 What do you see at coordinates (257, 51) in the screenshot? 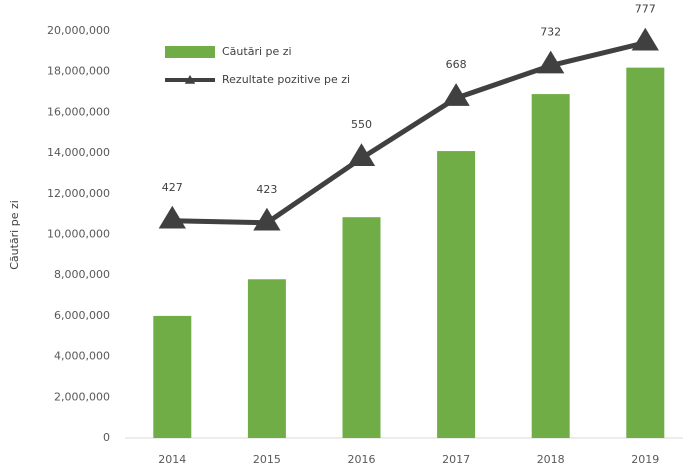
I see `legend-label: Căutări pe zi` at bounding box center [257, 51].